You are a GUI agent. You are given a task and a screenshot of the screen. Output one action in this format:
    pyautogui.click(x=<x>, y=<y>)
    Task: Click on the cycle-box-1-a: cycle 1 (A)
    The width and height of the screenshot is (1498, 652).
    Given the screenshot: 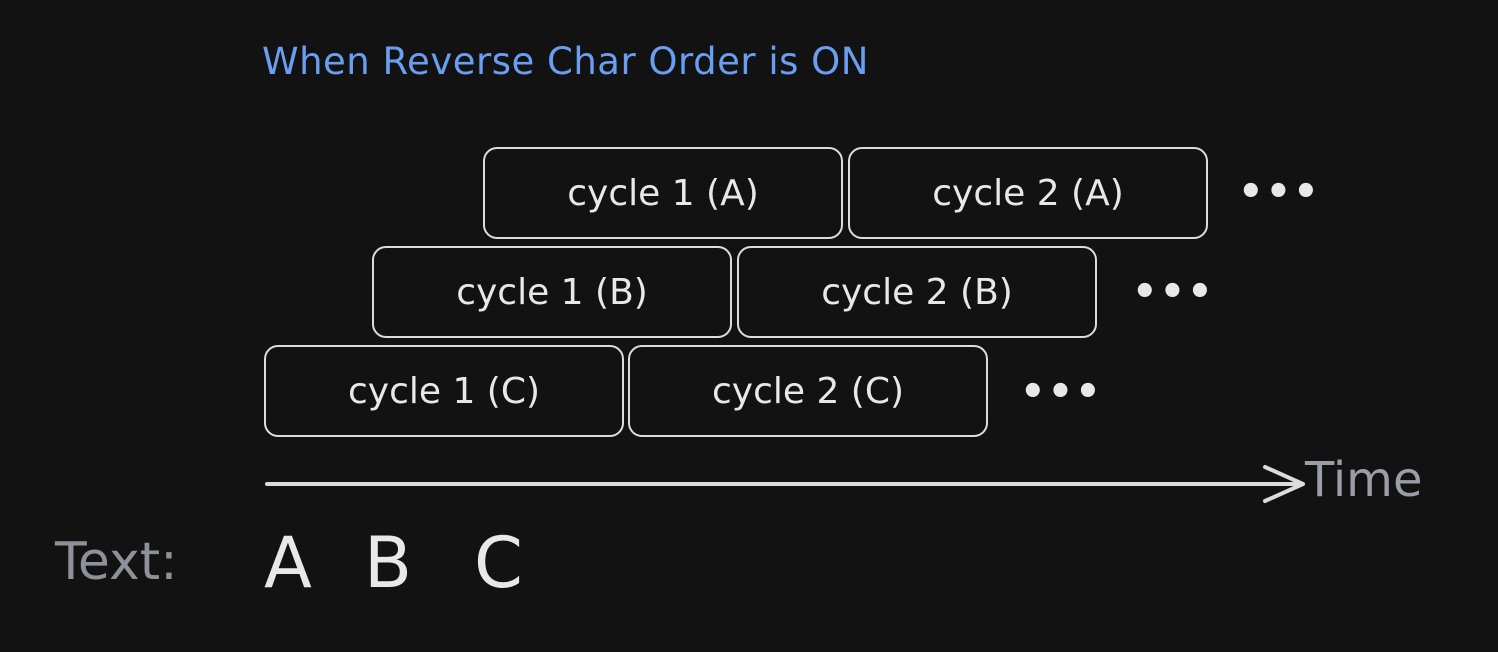 What is the action you would take?
    pyautogui.click(x=663, y=193)
    